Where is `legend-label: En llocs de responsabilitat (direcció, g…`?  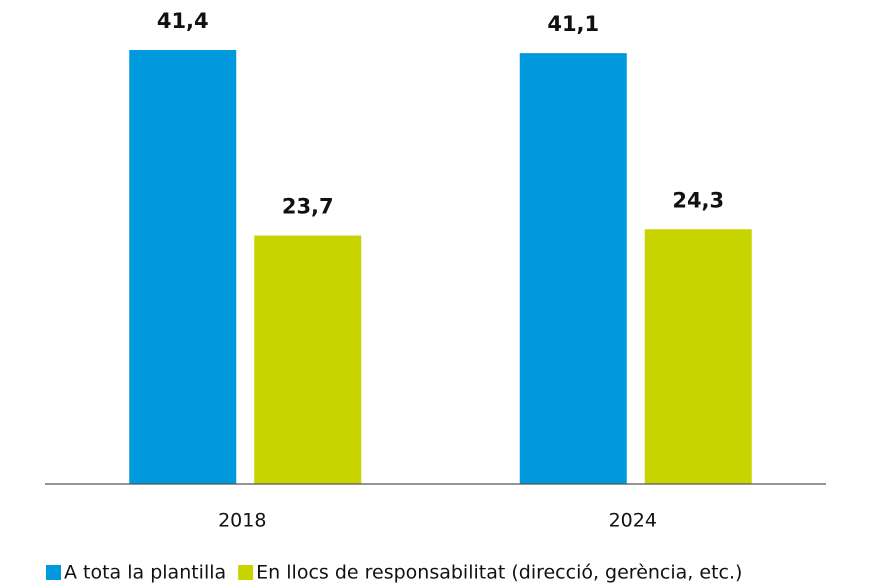 legend-label: En llocs de responsabilitat (direcció, g… is located at coordinates (499, 573).